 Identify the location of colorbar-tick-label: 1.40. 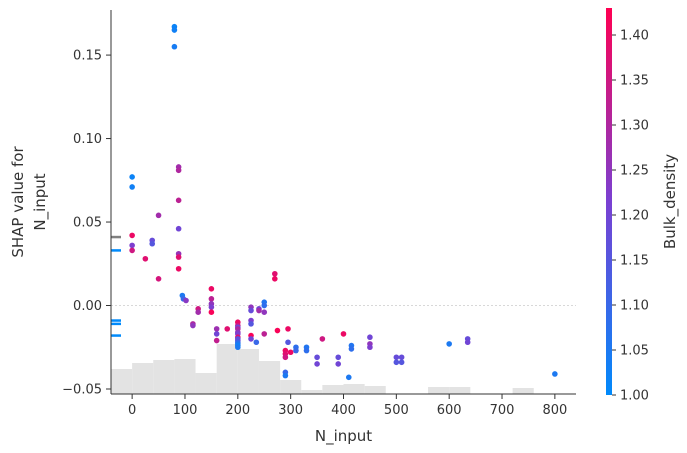
(634, 36).